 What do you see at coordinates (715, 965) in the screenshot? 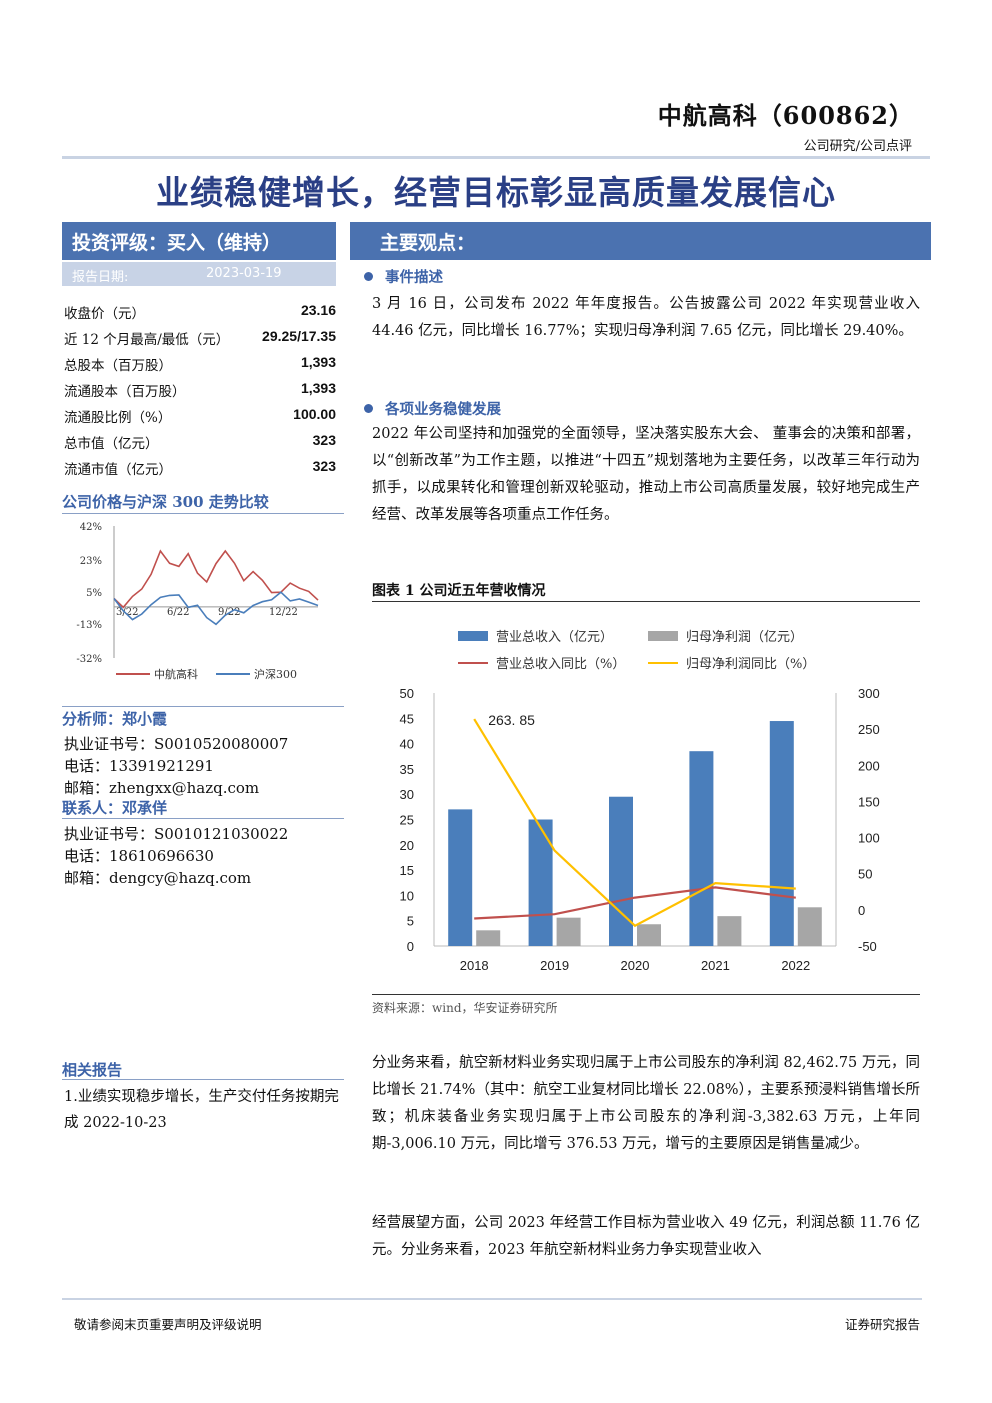
I see `x-tick-label: 2021` at bounding box center [715, 965].